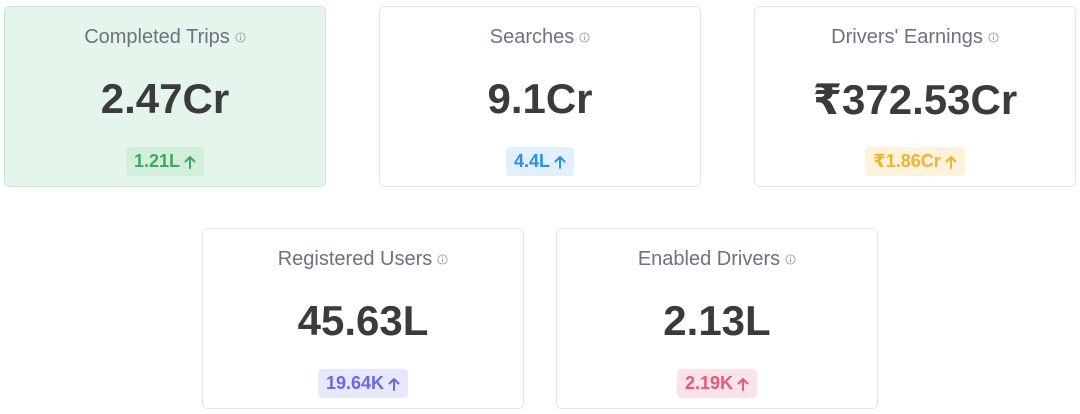 This screenshot has width=1080, height=414. I want to click on stat-card: Enabled Drivers 2.13L 2.19K, so click(717, 318).